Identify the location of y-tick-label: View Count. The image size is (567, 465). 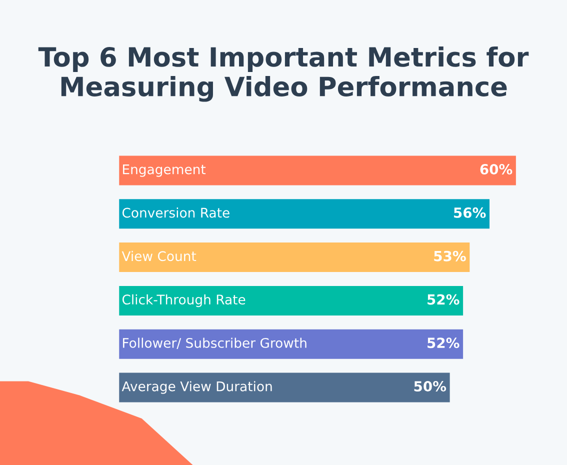
(159, 256).